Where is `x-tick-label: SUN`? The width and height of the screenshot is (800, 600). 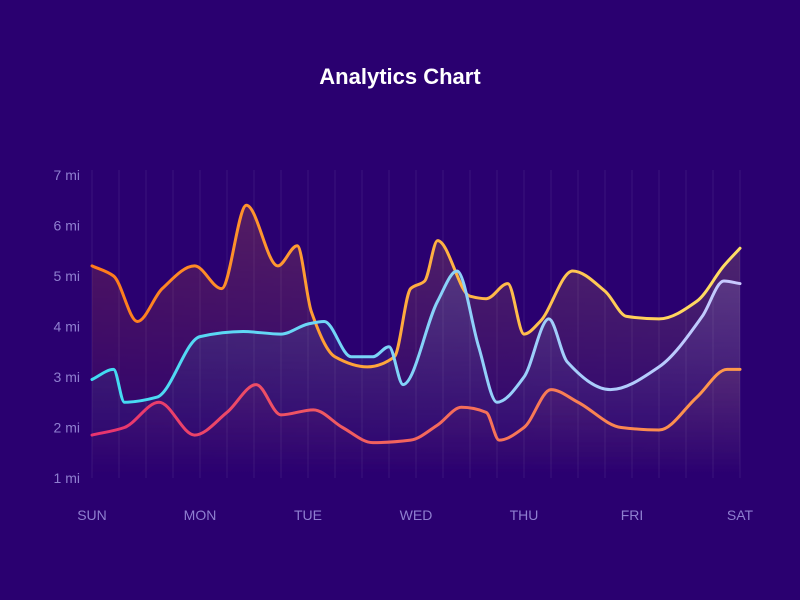
x-tick-label: SUN is located at coordinates (92, 515).